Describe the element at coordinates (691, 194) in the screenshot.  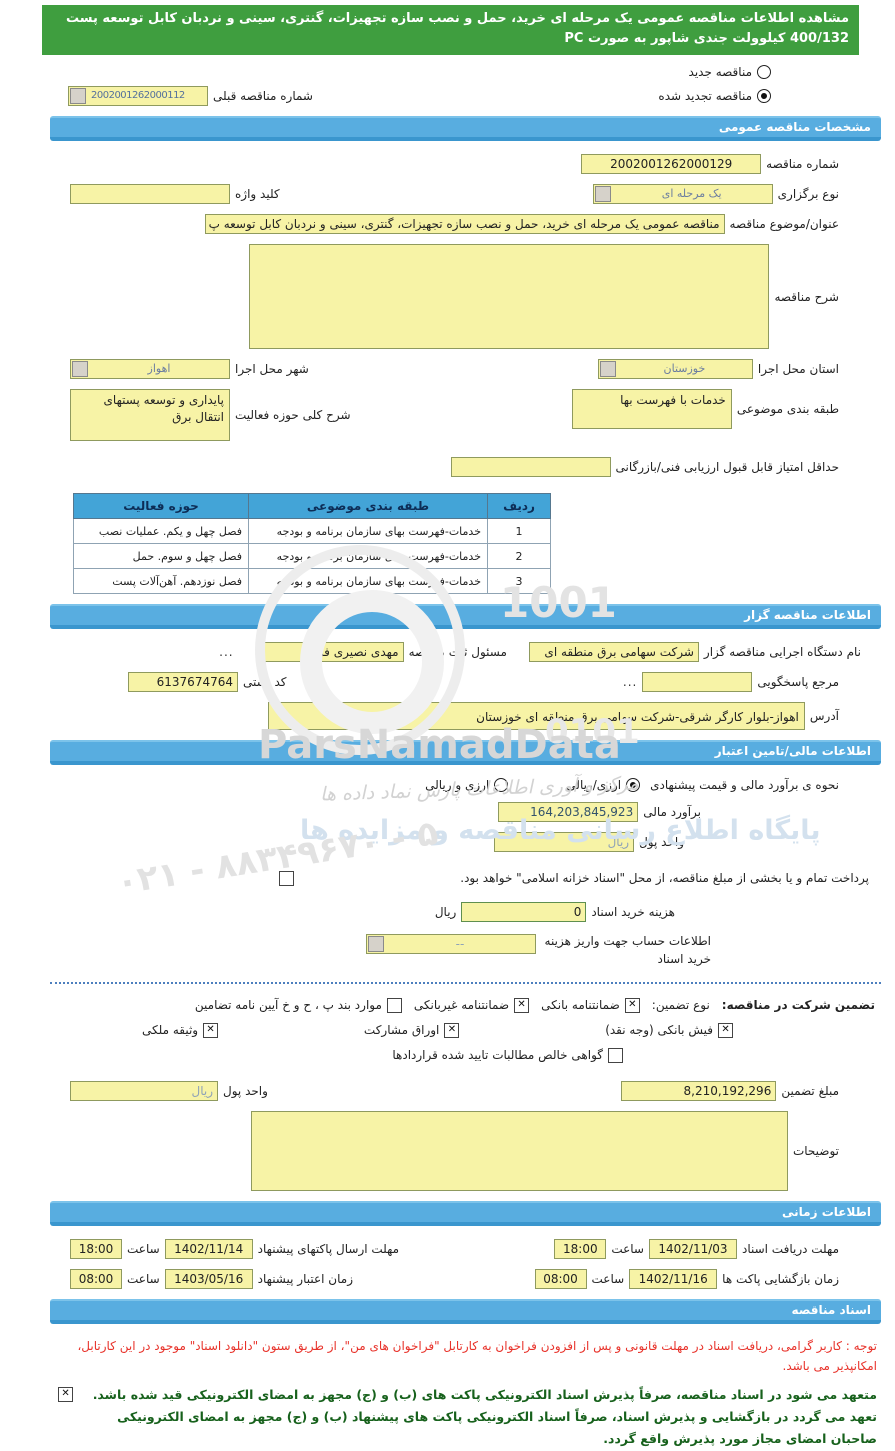
I see `holding-type-value: یک مرحله ای` at that location.